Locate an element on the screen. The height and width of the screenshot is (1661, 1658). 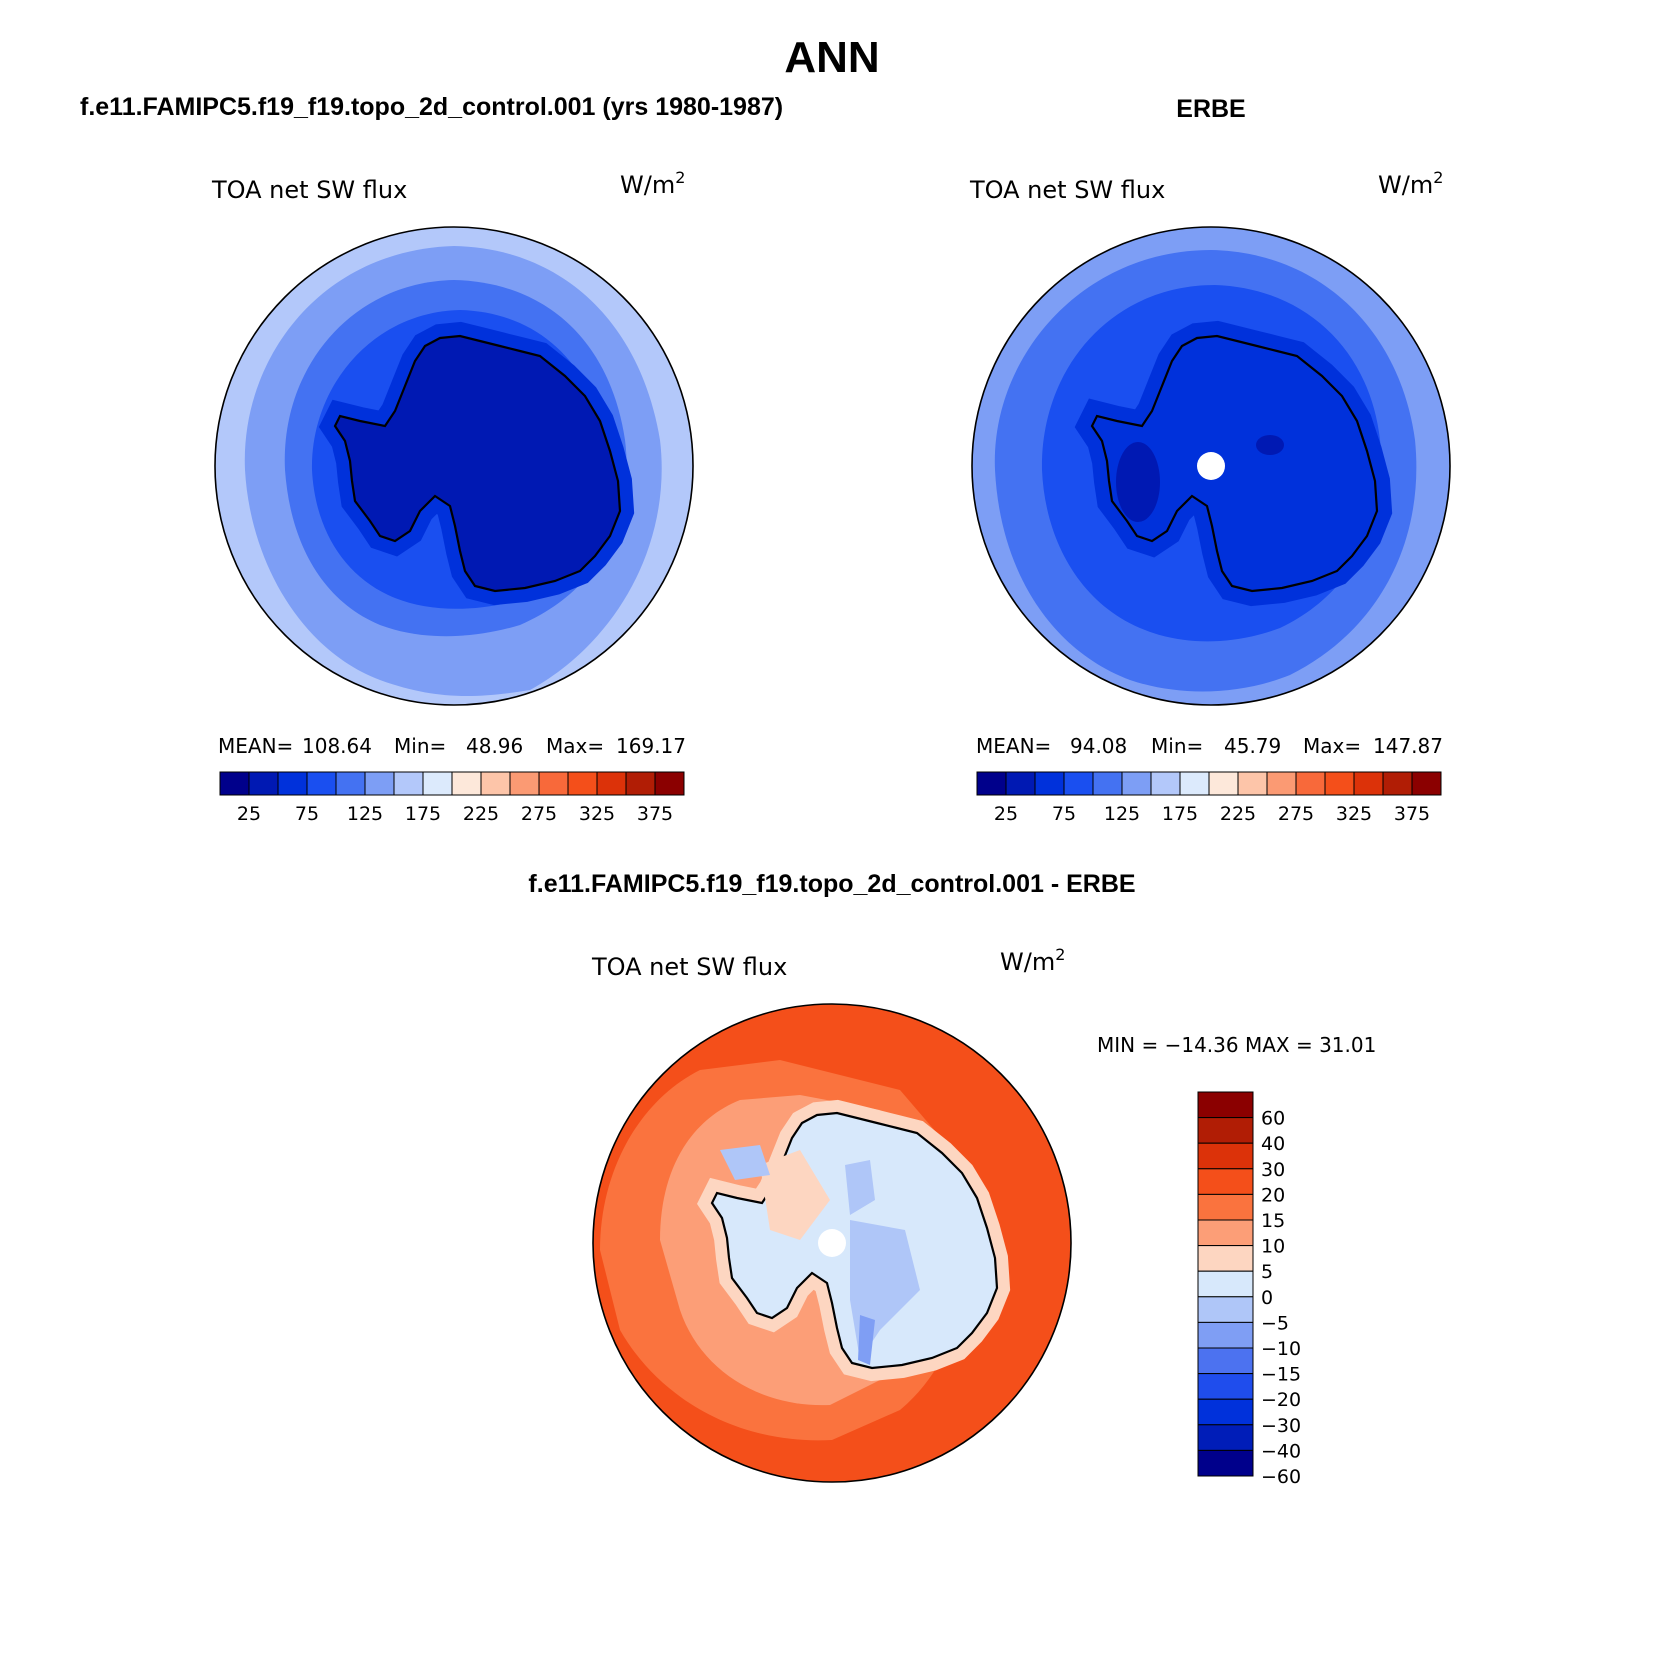
diff-colorbar-tick-label: −15 is located at coordinates (1281, 1375).